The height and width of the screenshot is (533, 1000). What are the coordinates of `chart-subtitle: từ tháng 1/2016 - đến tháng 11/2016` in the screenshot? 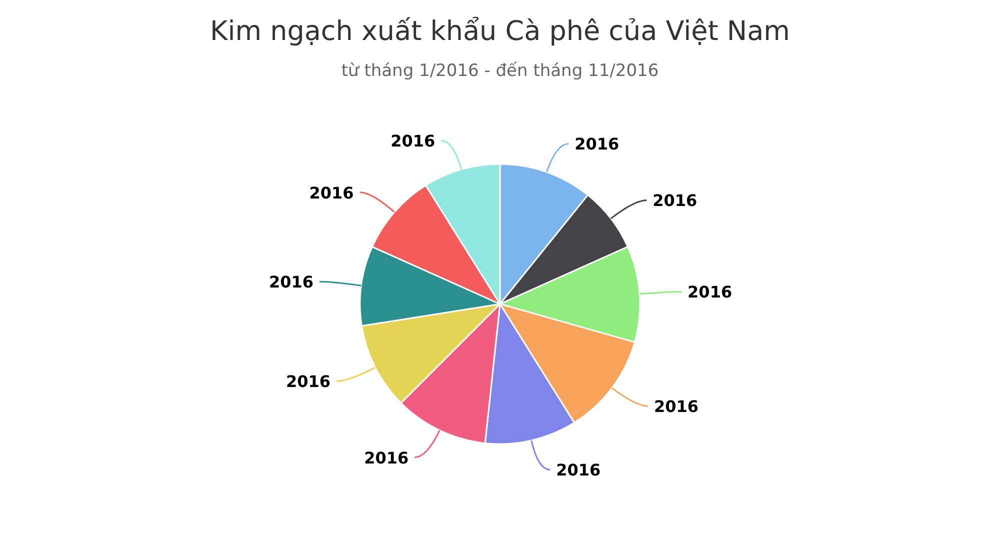 It's located at (500, 71).